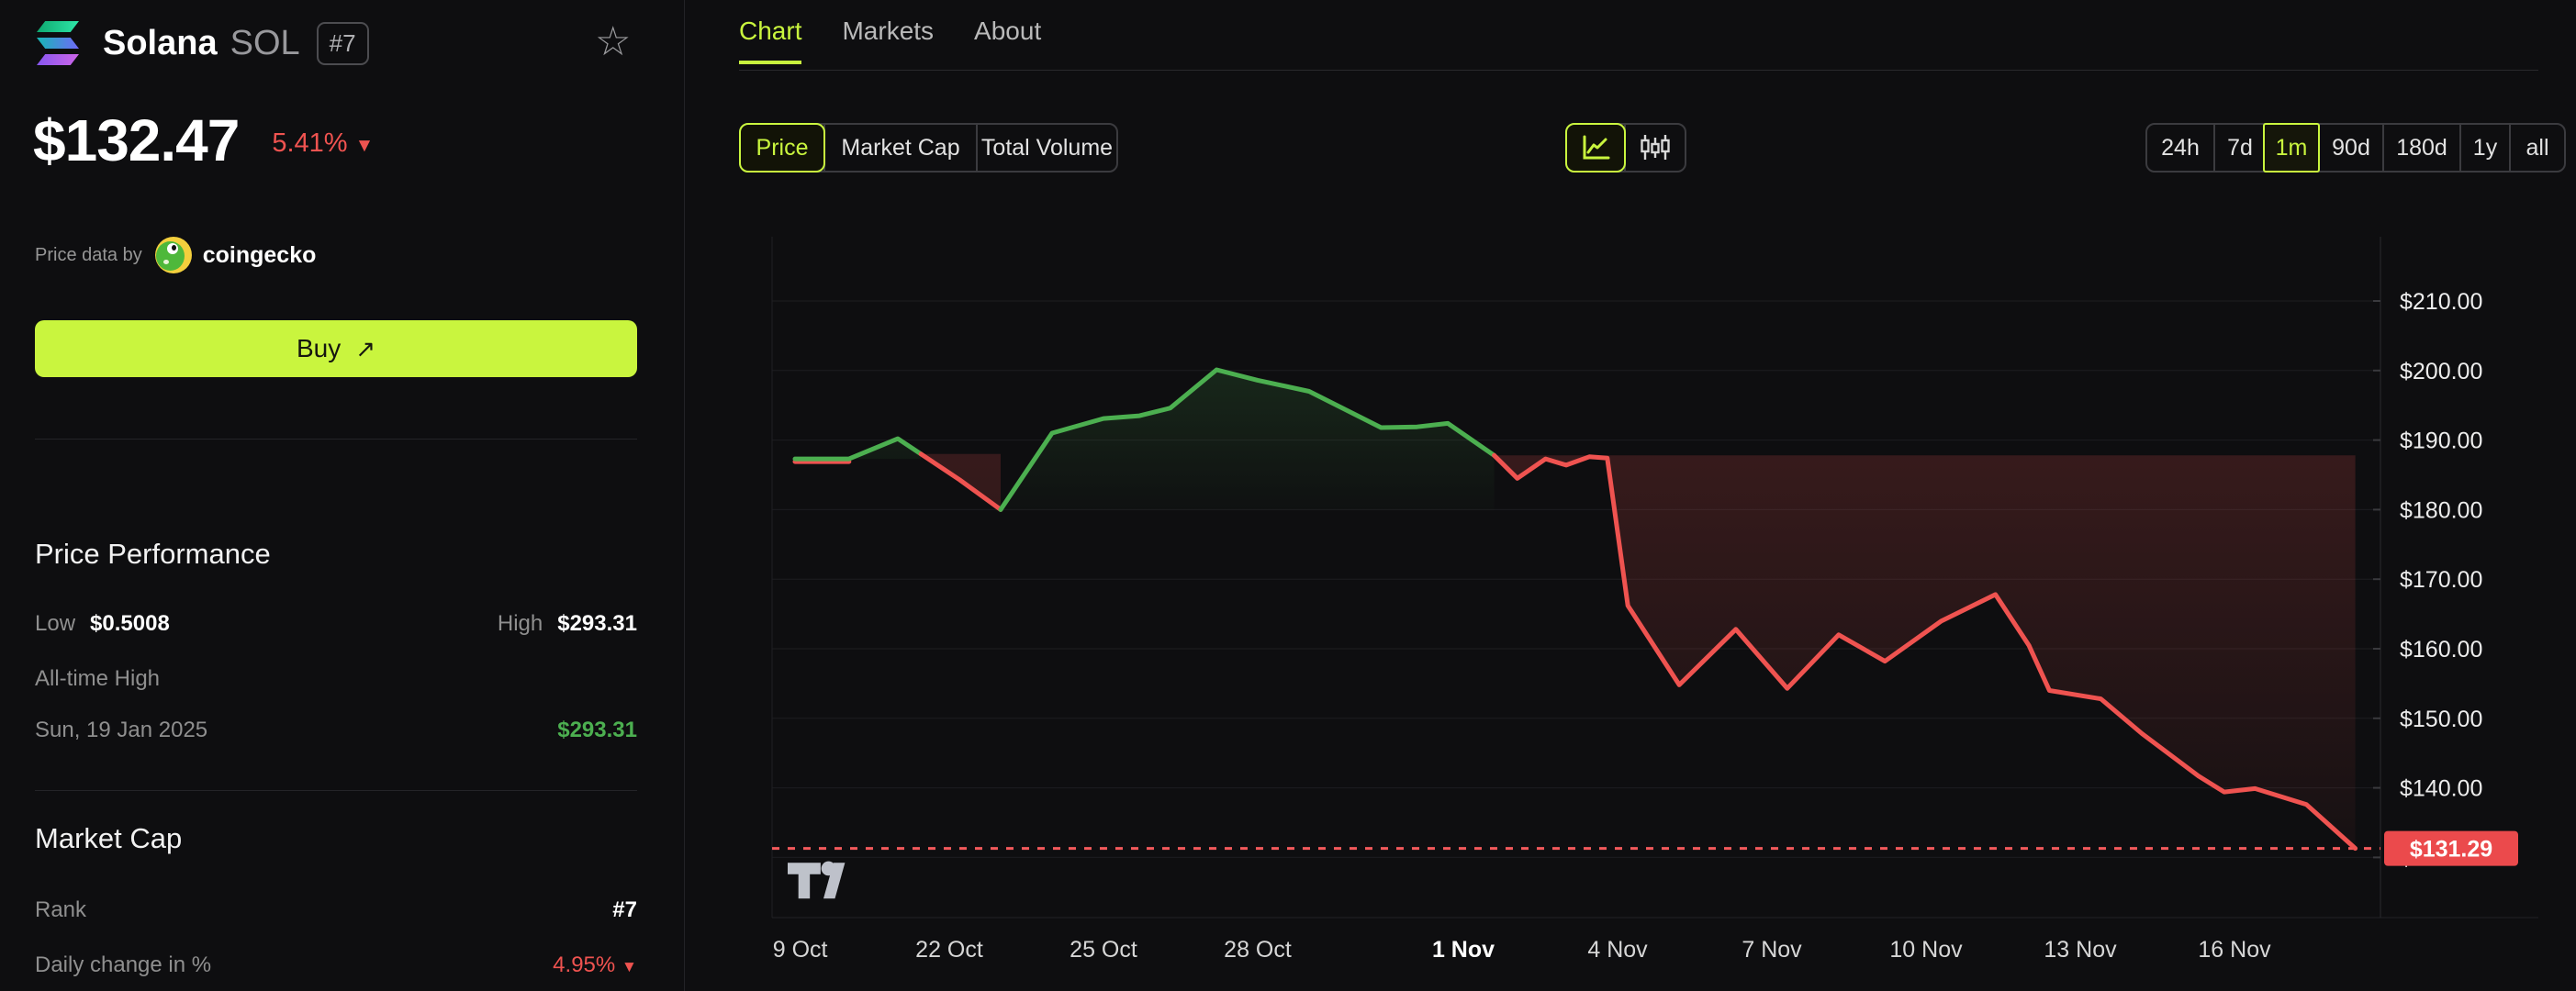 This screenshot has height=991, width=2576. I want to click on range-90d-button: 90d, so click(2350, 148).